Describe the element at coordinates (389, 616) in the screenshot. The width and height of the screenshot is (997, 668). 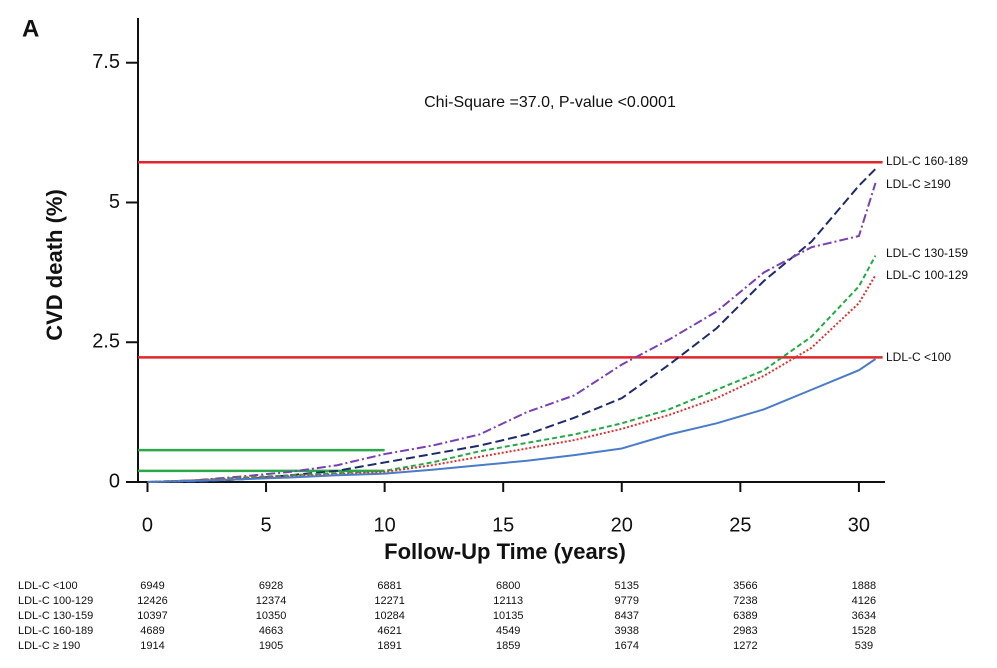
I see `risk-count: 10284` at that location.